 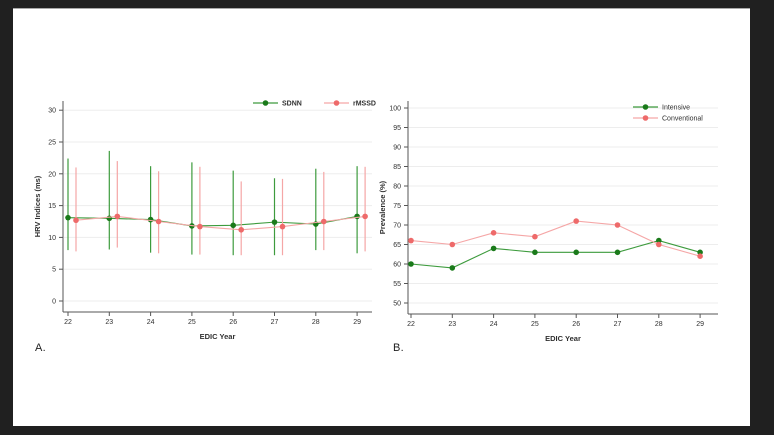 What do you see at coordinates (397, 245) in the screenshot?
I see `y-tick-label: 65` at bounding box center [397, 245].